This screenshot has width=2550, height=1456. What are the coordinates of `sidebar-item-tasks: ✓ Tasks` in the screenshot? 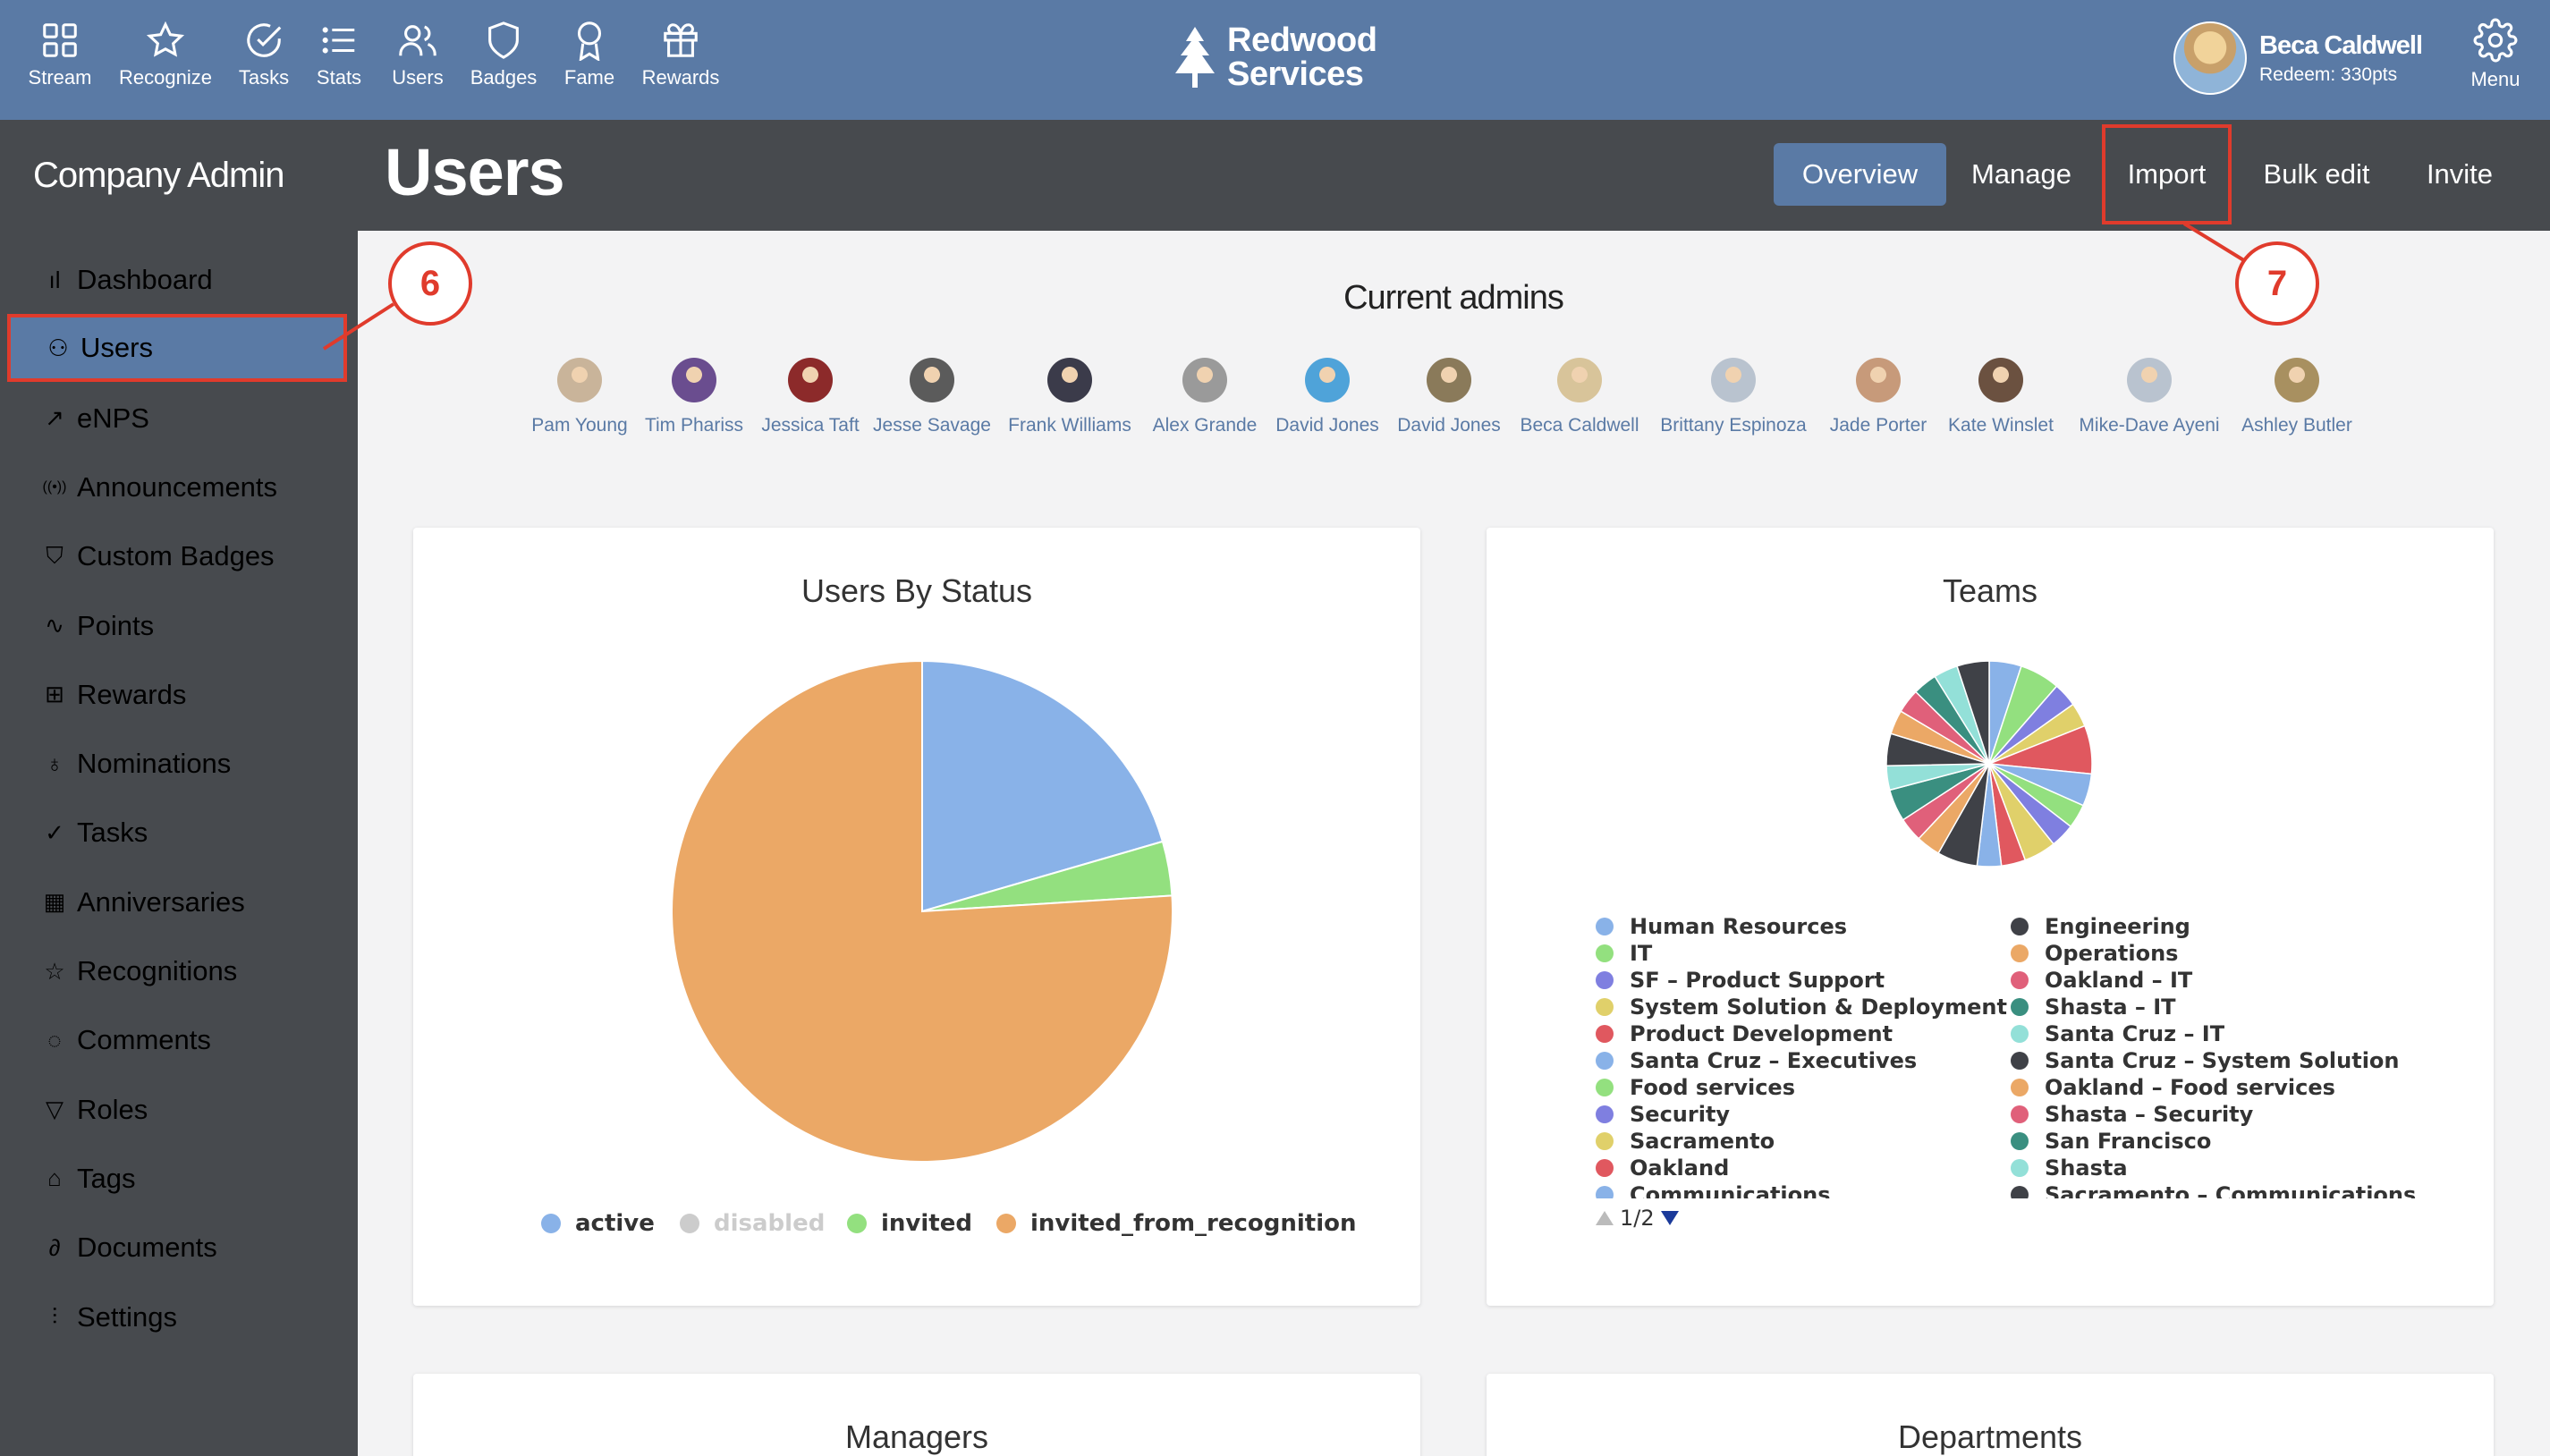 It's located at (177, 832).